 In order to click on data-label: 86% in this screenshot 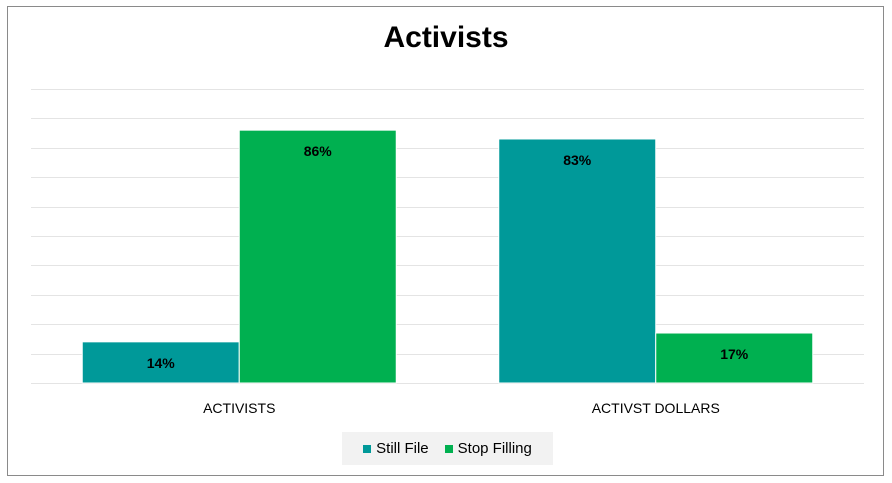, I will do `click(318, 151)`.